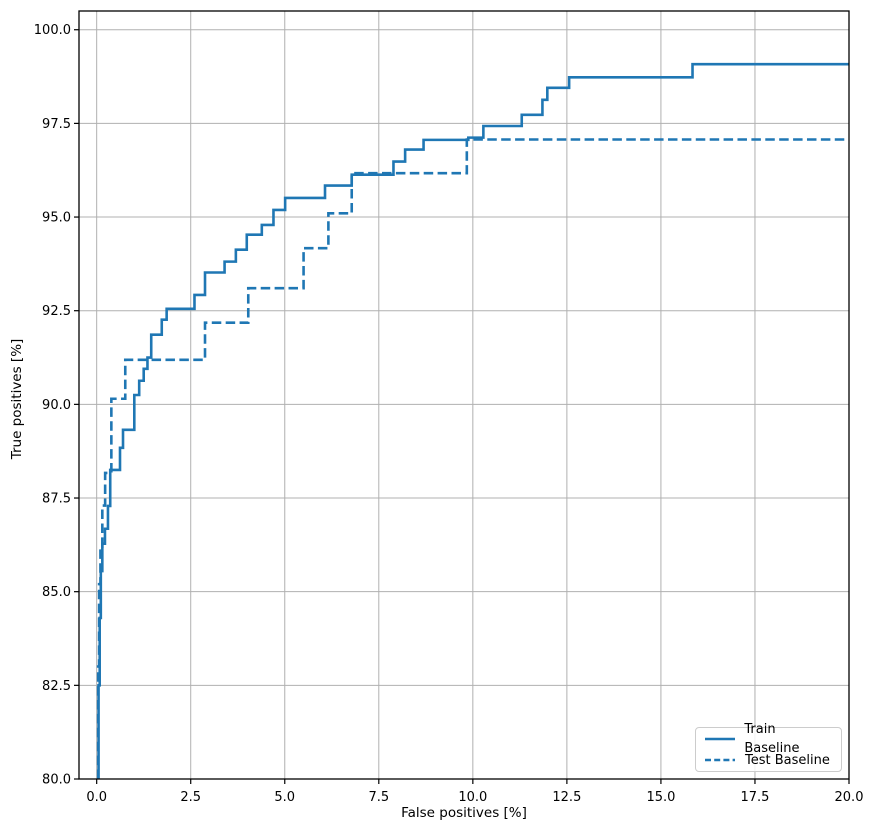 Image resolution: width=874 pixels, height=833 pixels. Describe the element at coordinates (284, 797) in the screenshot. I see `x-tick-label: 5.0` at that location.